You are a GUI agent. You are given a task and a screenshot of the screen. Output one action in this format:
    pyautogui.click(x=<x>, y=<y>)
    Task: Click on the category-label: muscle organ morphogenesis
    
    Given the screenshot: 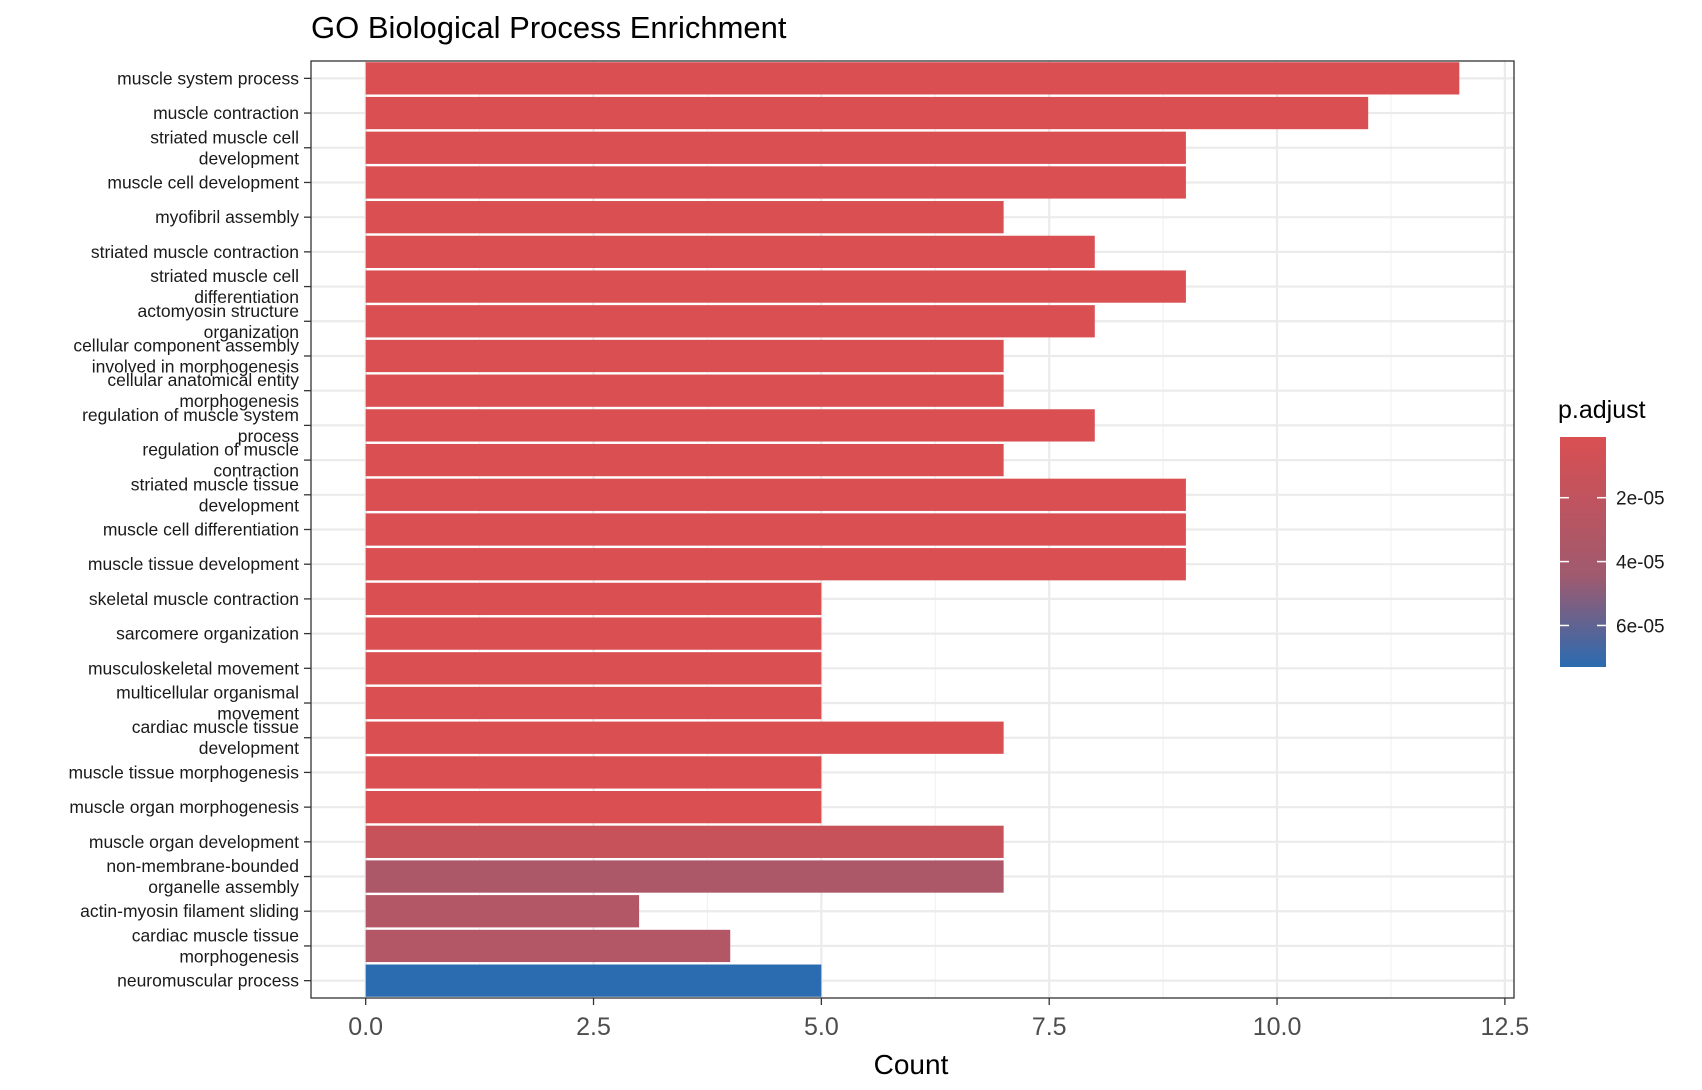 What is the action you would take?
    pyautogui.click(x=184, y=807)
    